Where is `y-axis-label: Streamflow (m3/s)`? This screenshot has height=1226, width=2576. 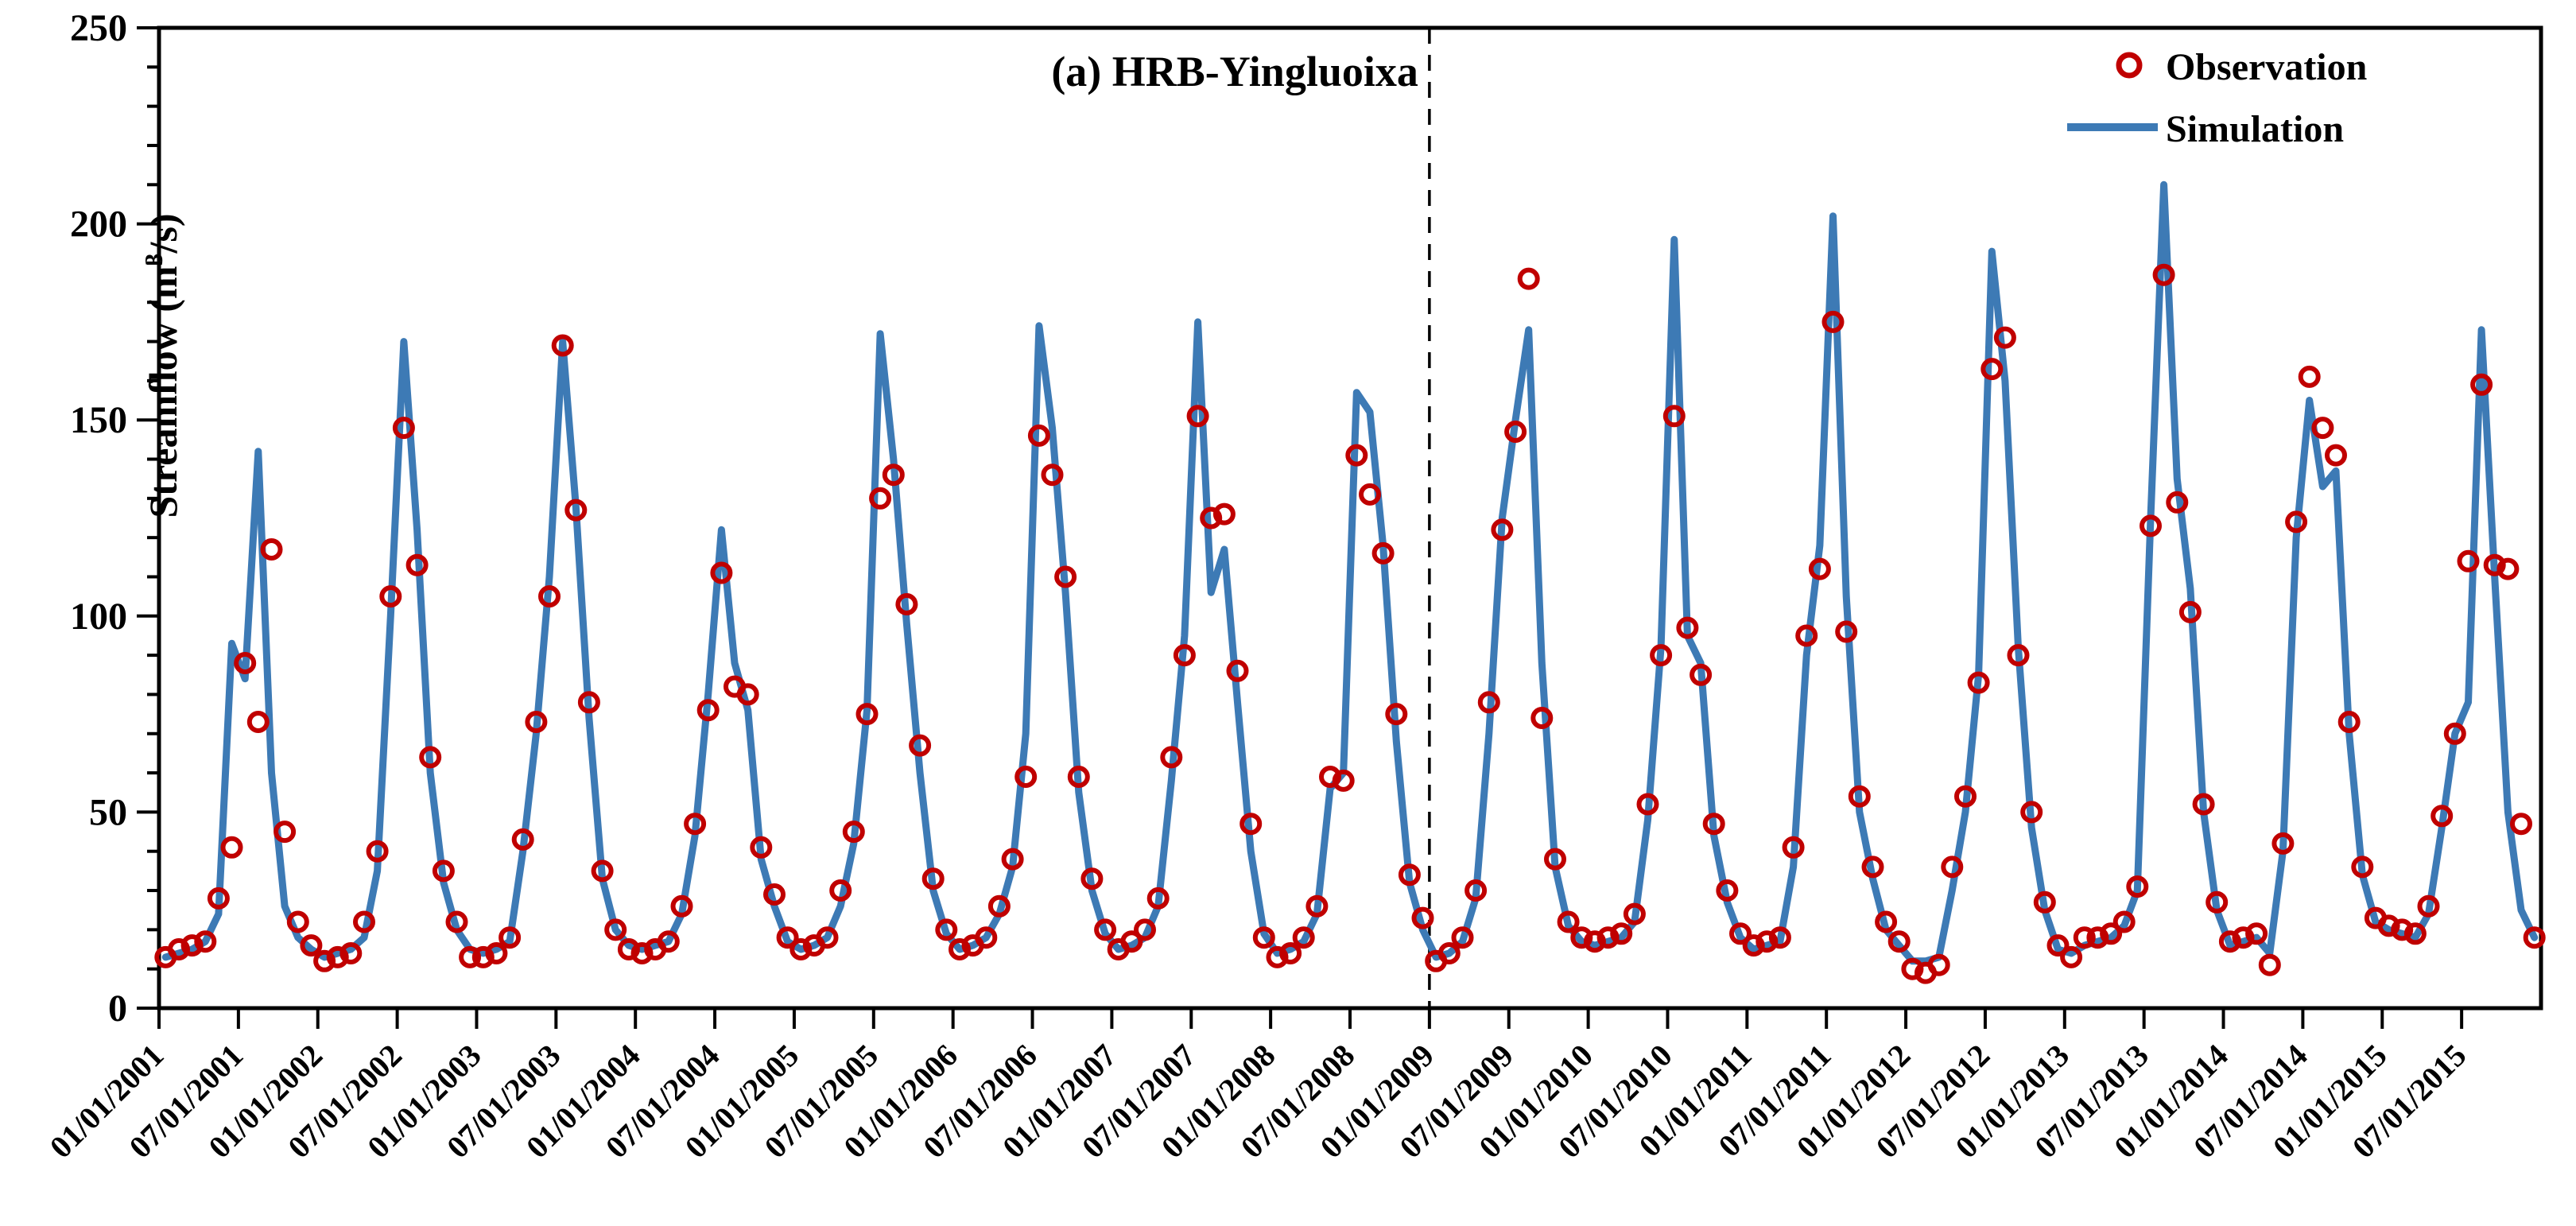
y-axis-label: Streamflow (m3/s) is located at coordinates (162, 365).